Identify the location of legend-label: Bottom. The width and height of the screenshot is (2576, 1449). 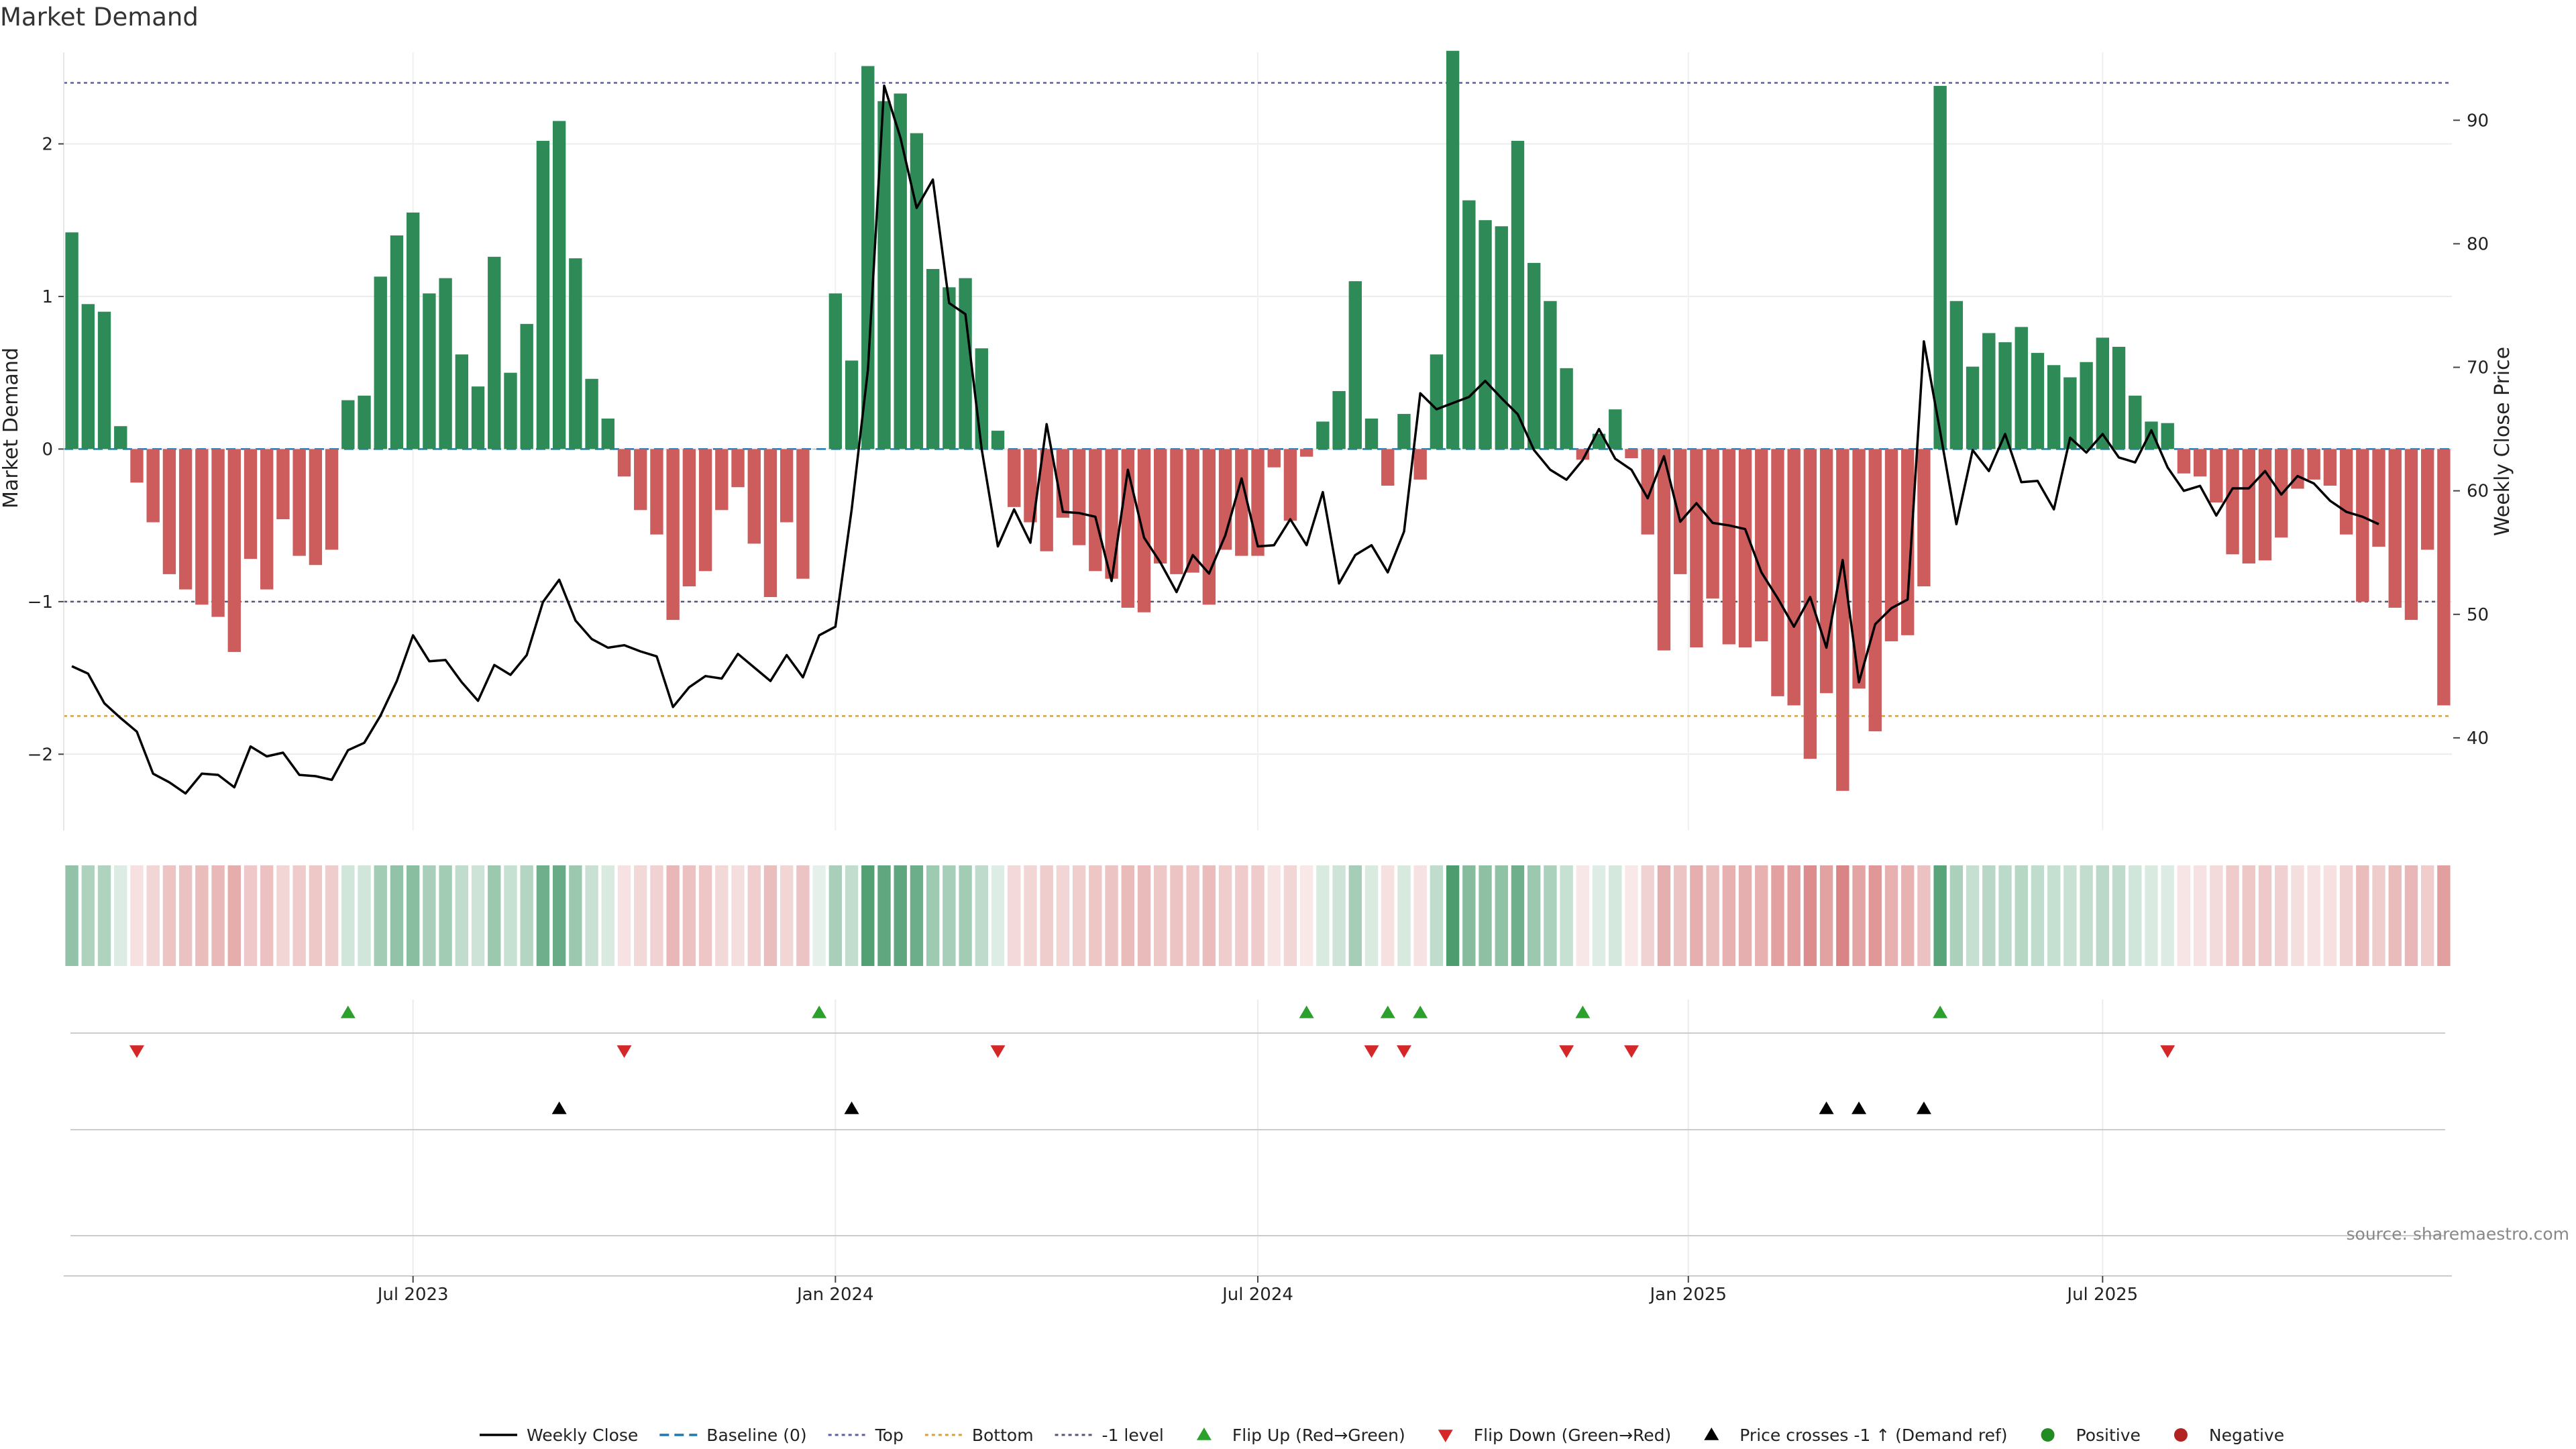
(1003, 1435).